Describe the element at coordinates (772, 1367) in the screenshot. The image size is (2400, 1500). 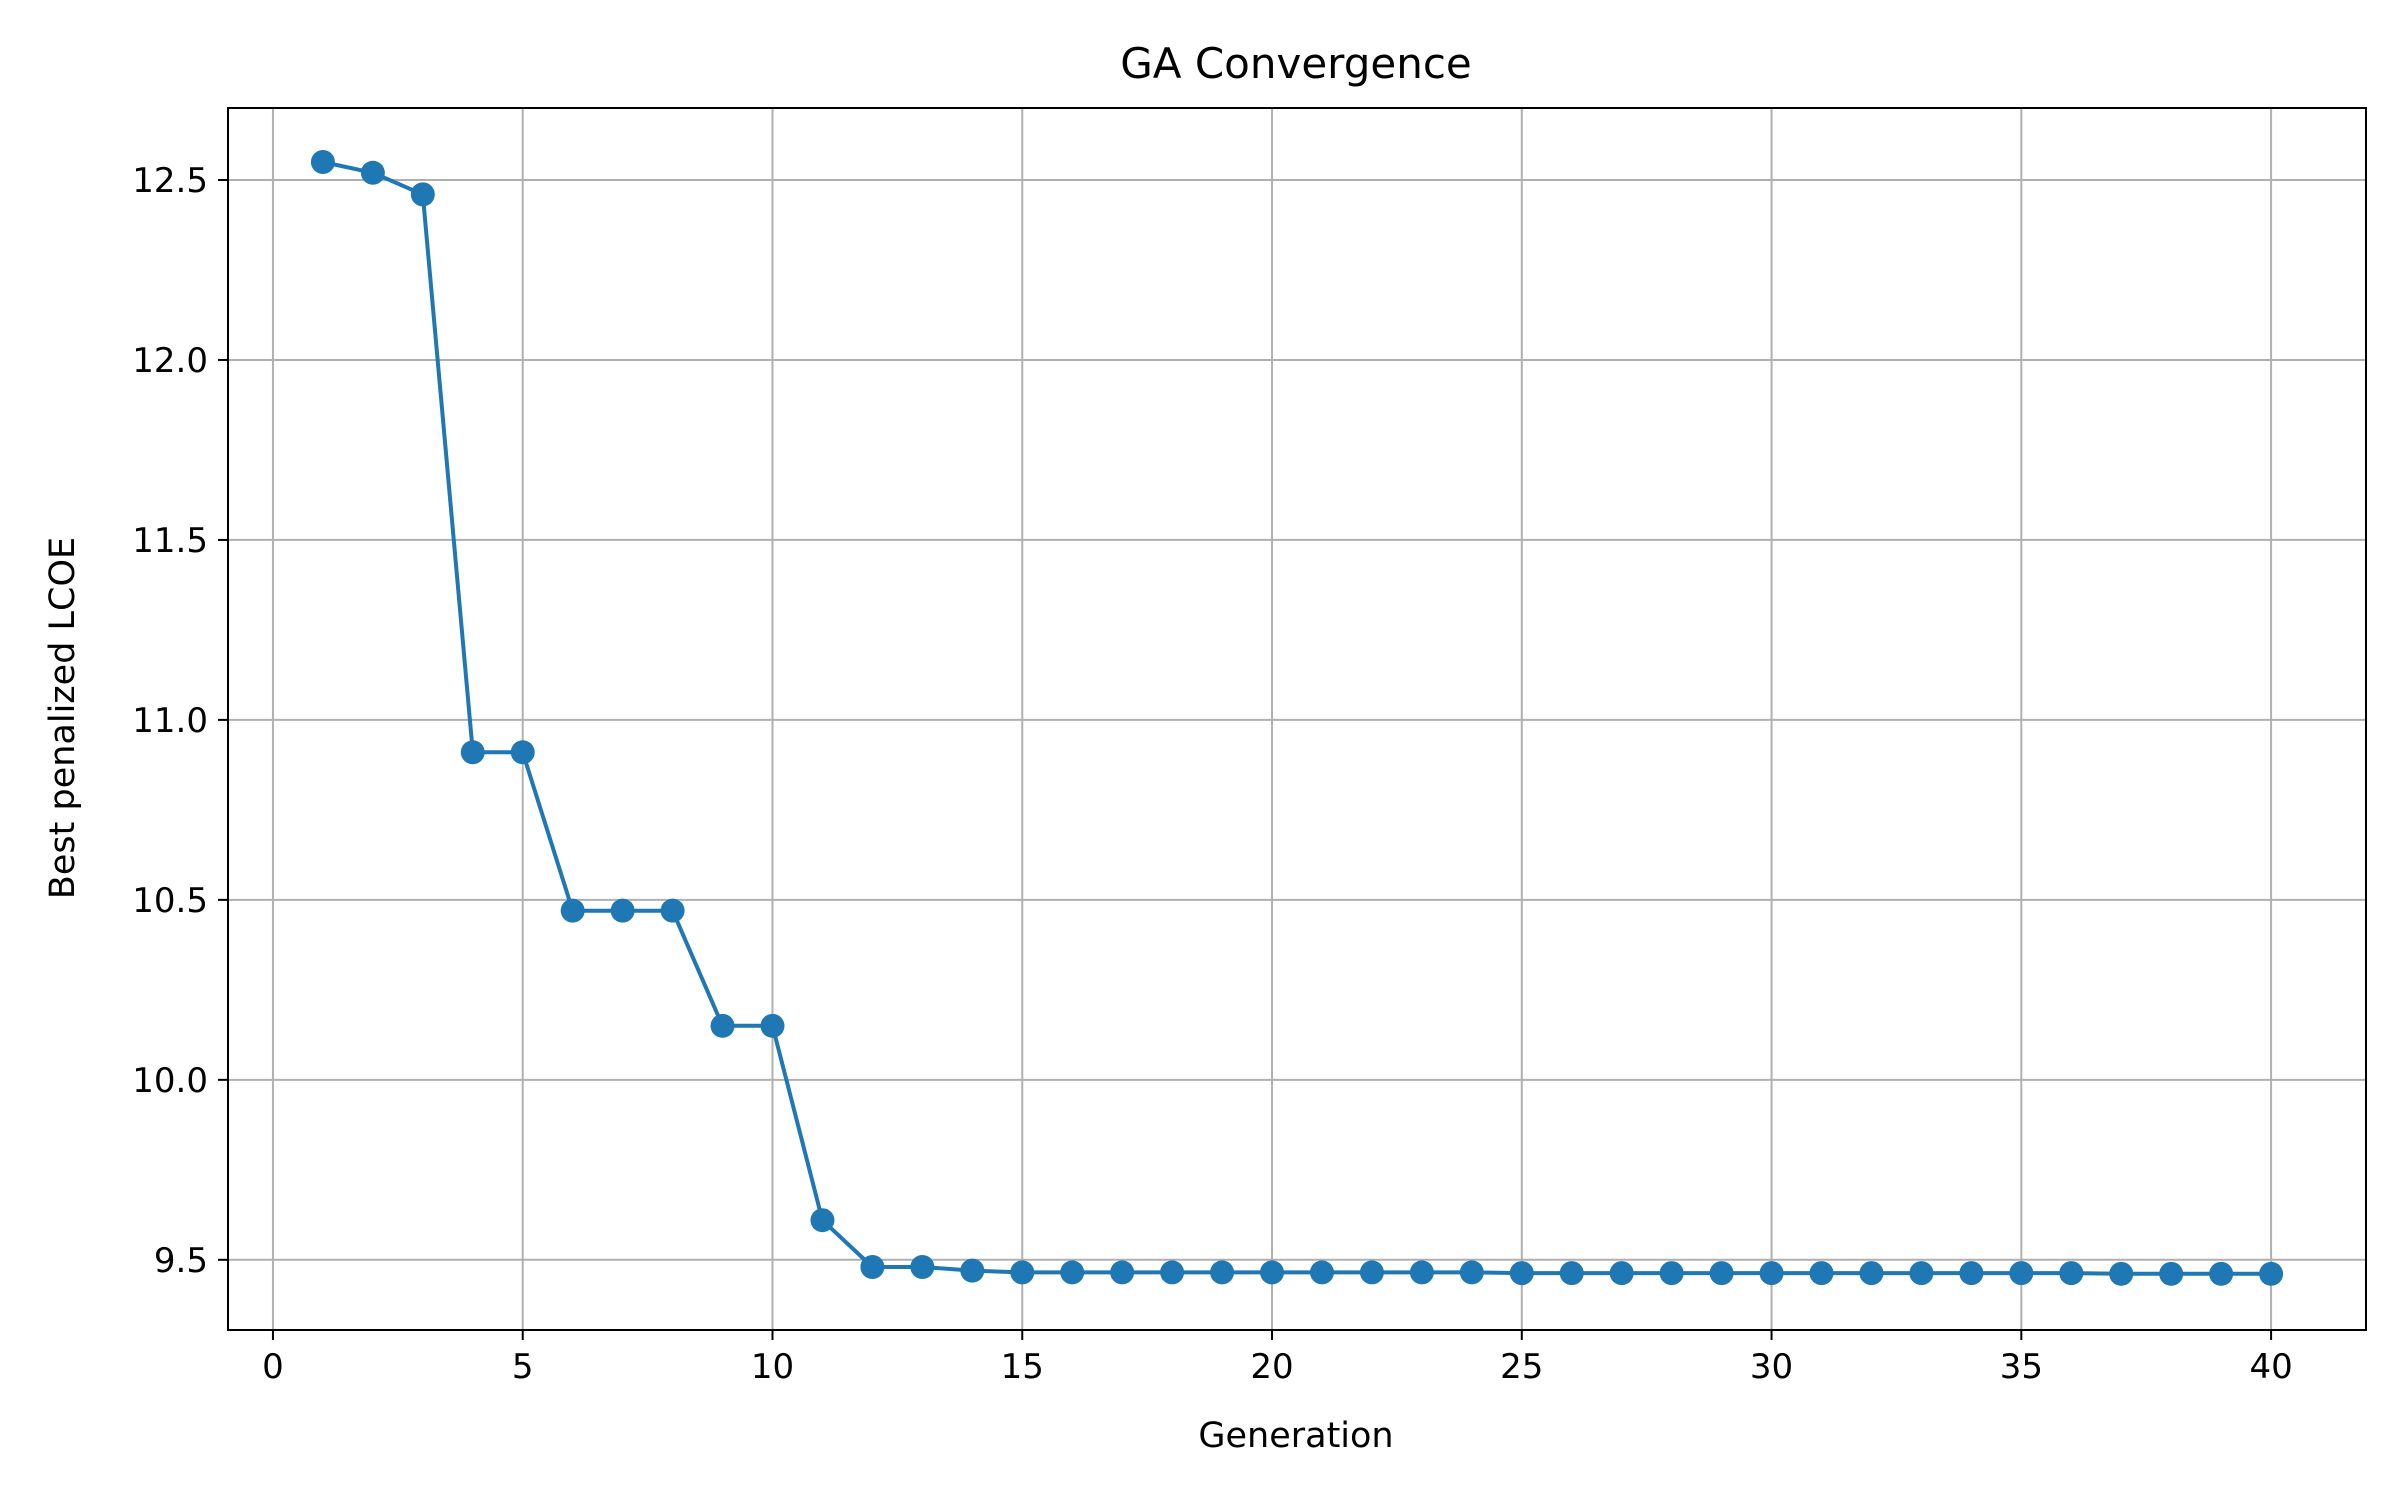
I see `x-tick-label: 10` at that location.